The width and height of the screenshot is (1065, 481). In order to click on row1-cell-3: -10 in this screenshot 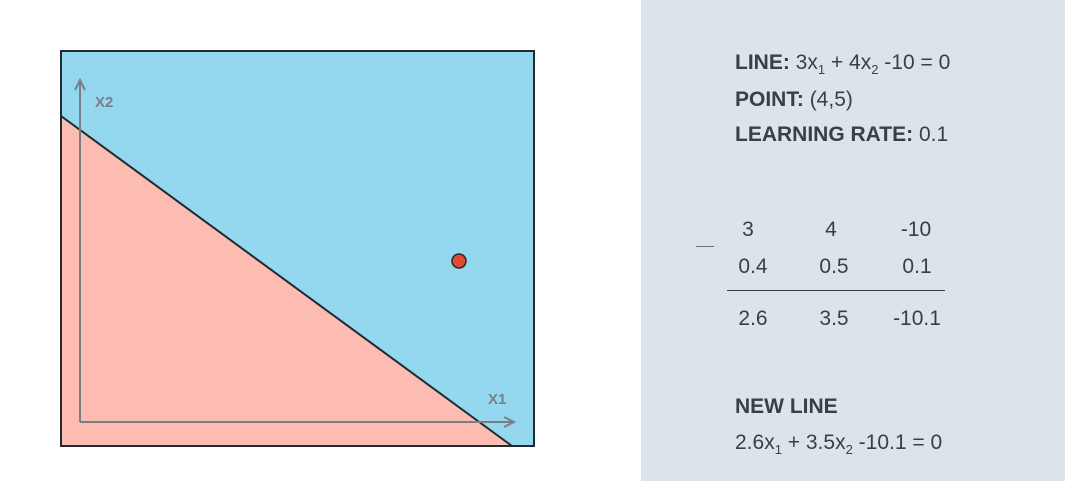, I will do `click(916, 229)`.